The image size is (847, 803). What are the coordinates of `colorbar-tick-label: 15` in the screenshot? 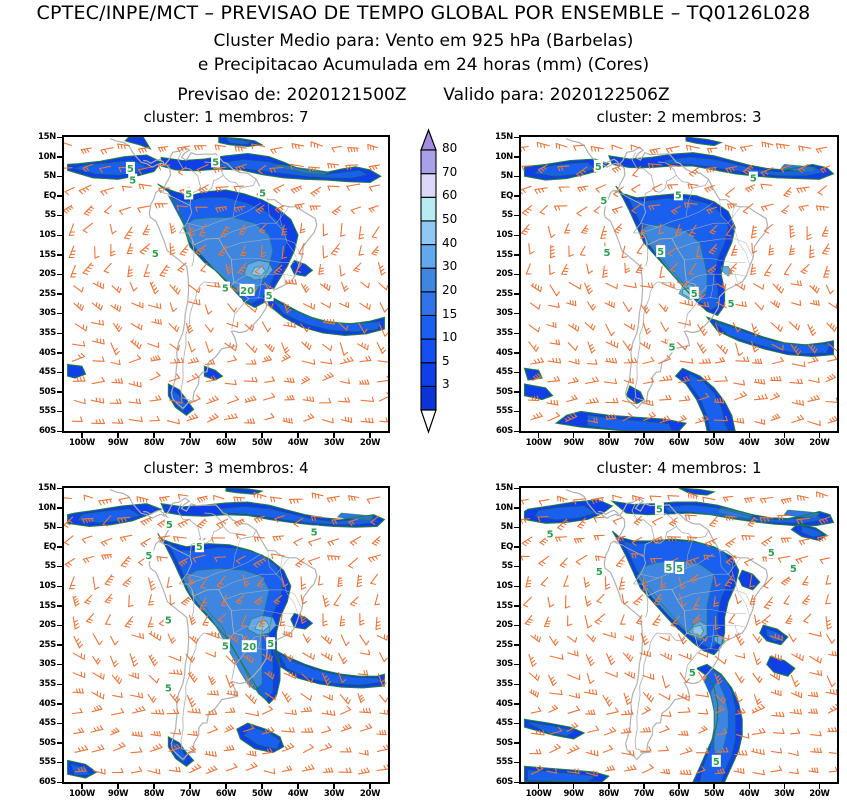 It's located at (450, 313).